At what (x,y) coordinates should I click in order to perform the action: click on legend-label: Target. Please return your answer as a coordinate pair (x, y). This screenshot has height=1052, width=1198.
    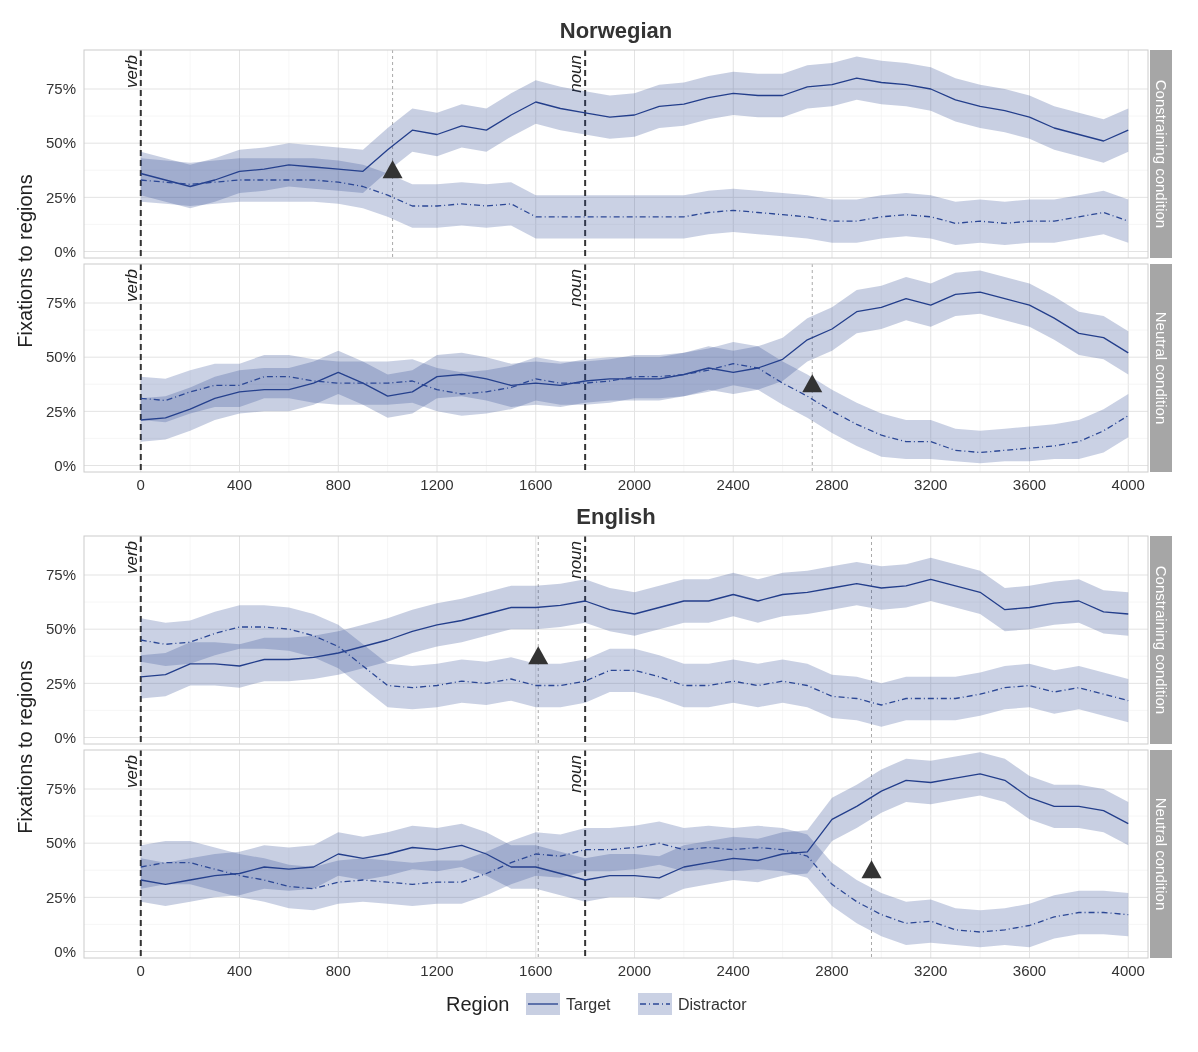
    Looking at the image, I should click on (589, 1004).